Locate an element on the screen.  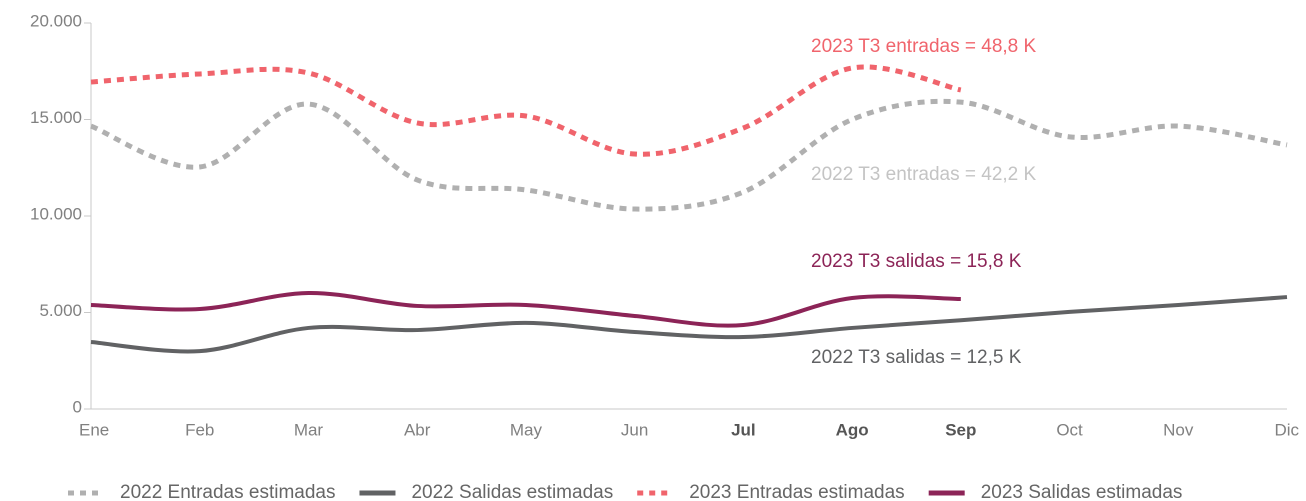
legend-item: 2022 Salidas estimadas is located at coordinates (486, 491).